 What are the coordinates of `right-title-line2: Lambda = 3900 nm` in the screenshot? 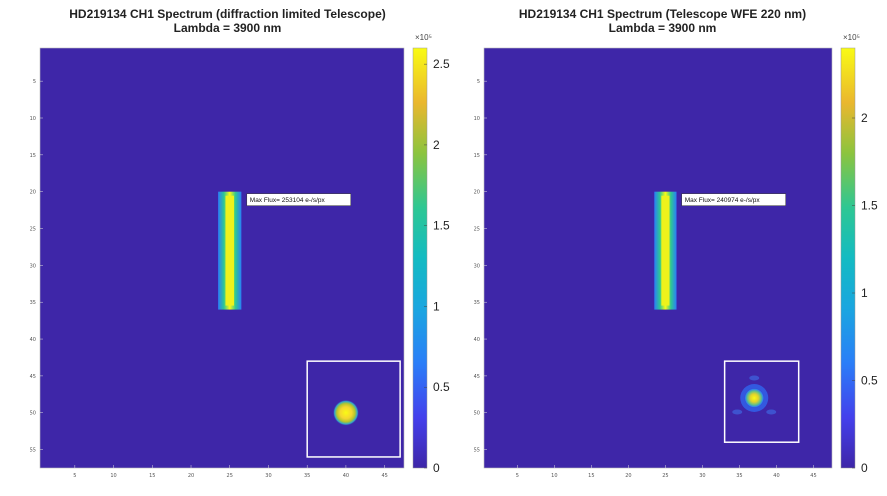 It's located at (662, 28).